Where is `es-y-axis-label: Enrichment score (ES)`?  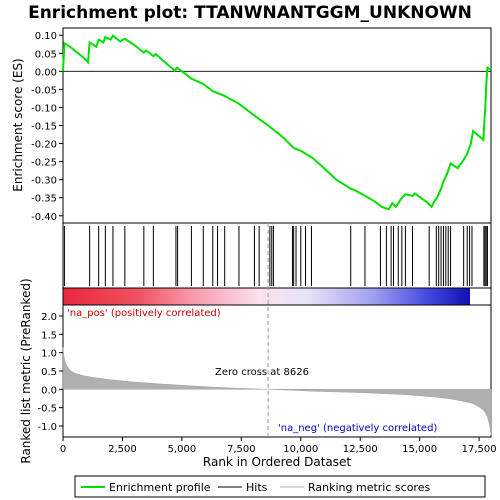 es-y-axis-label: Enrichment score (ES) is located at coordinates (18, 124).